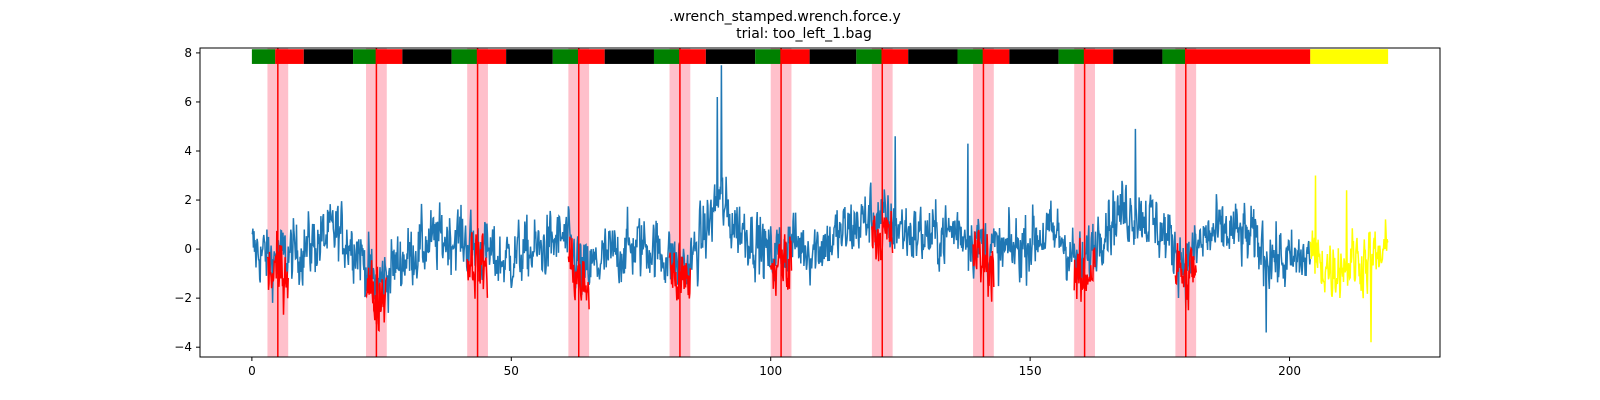 This screenshot has height=400, width=1600. I want to click on x-tick-label: 50, so click(511, 371).